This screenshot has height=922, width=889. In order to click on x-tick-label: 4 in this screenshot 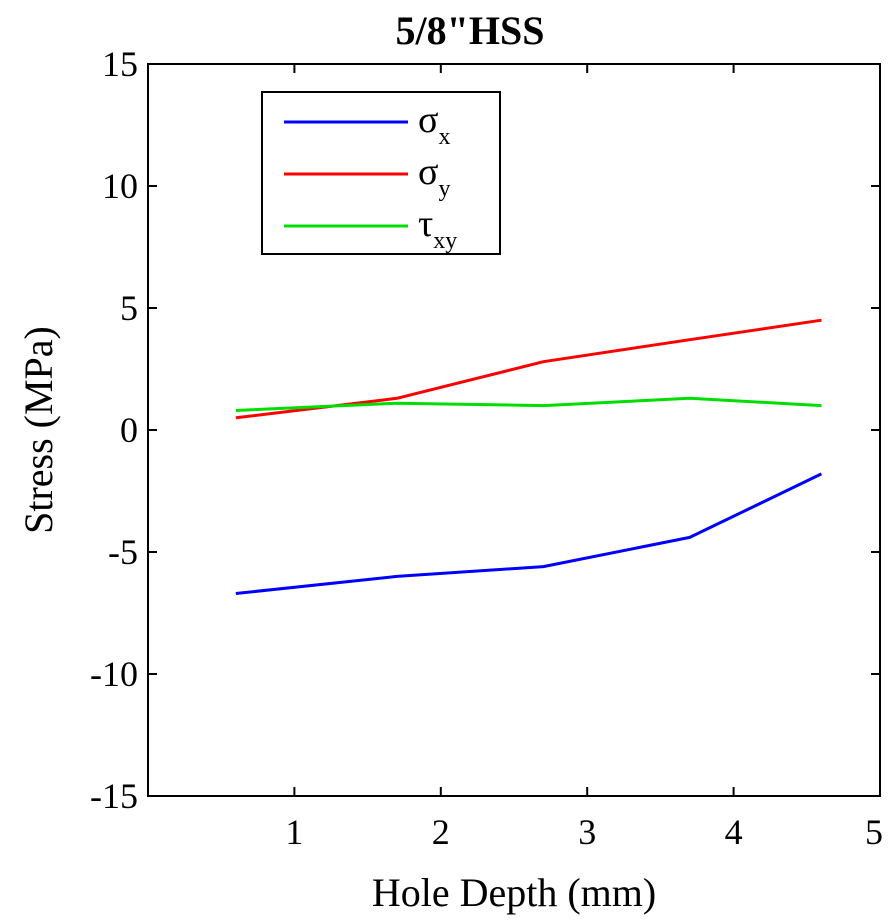, I will do `click(734, 832)`.